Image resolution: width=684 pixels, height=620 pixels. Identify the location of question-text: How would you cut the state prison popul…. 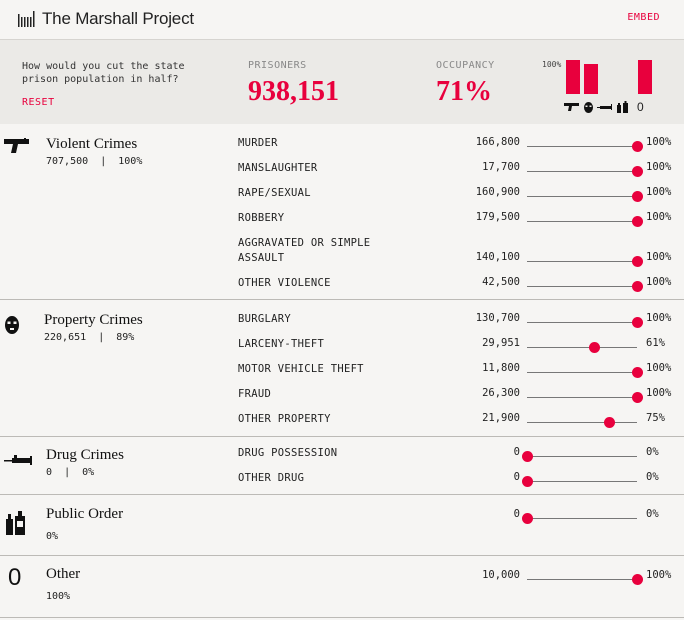
(103, 73).